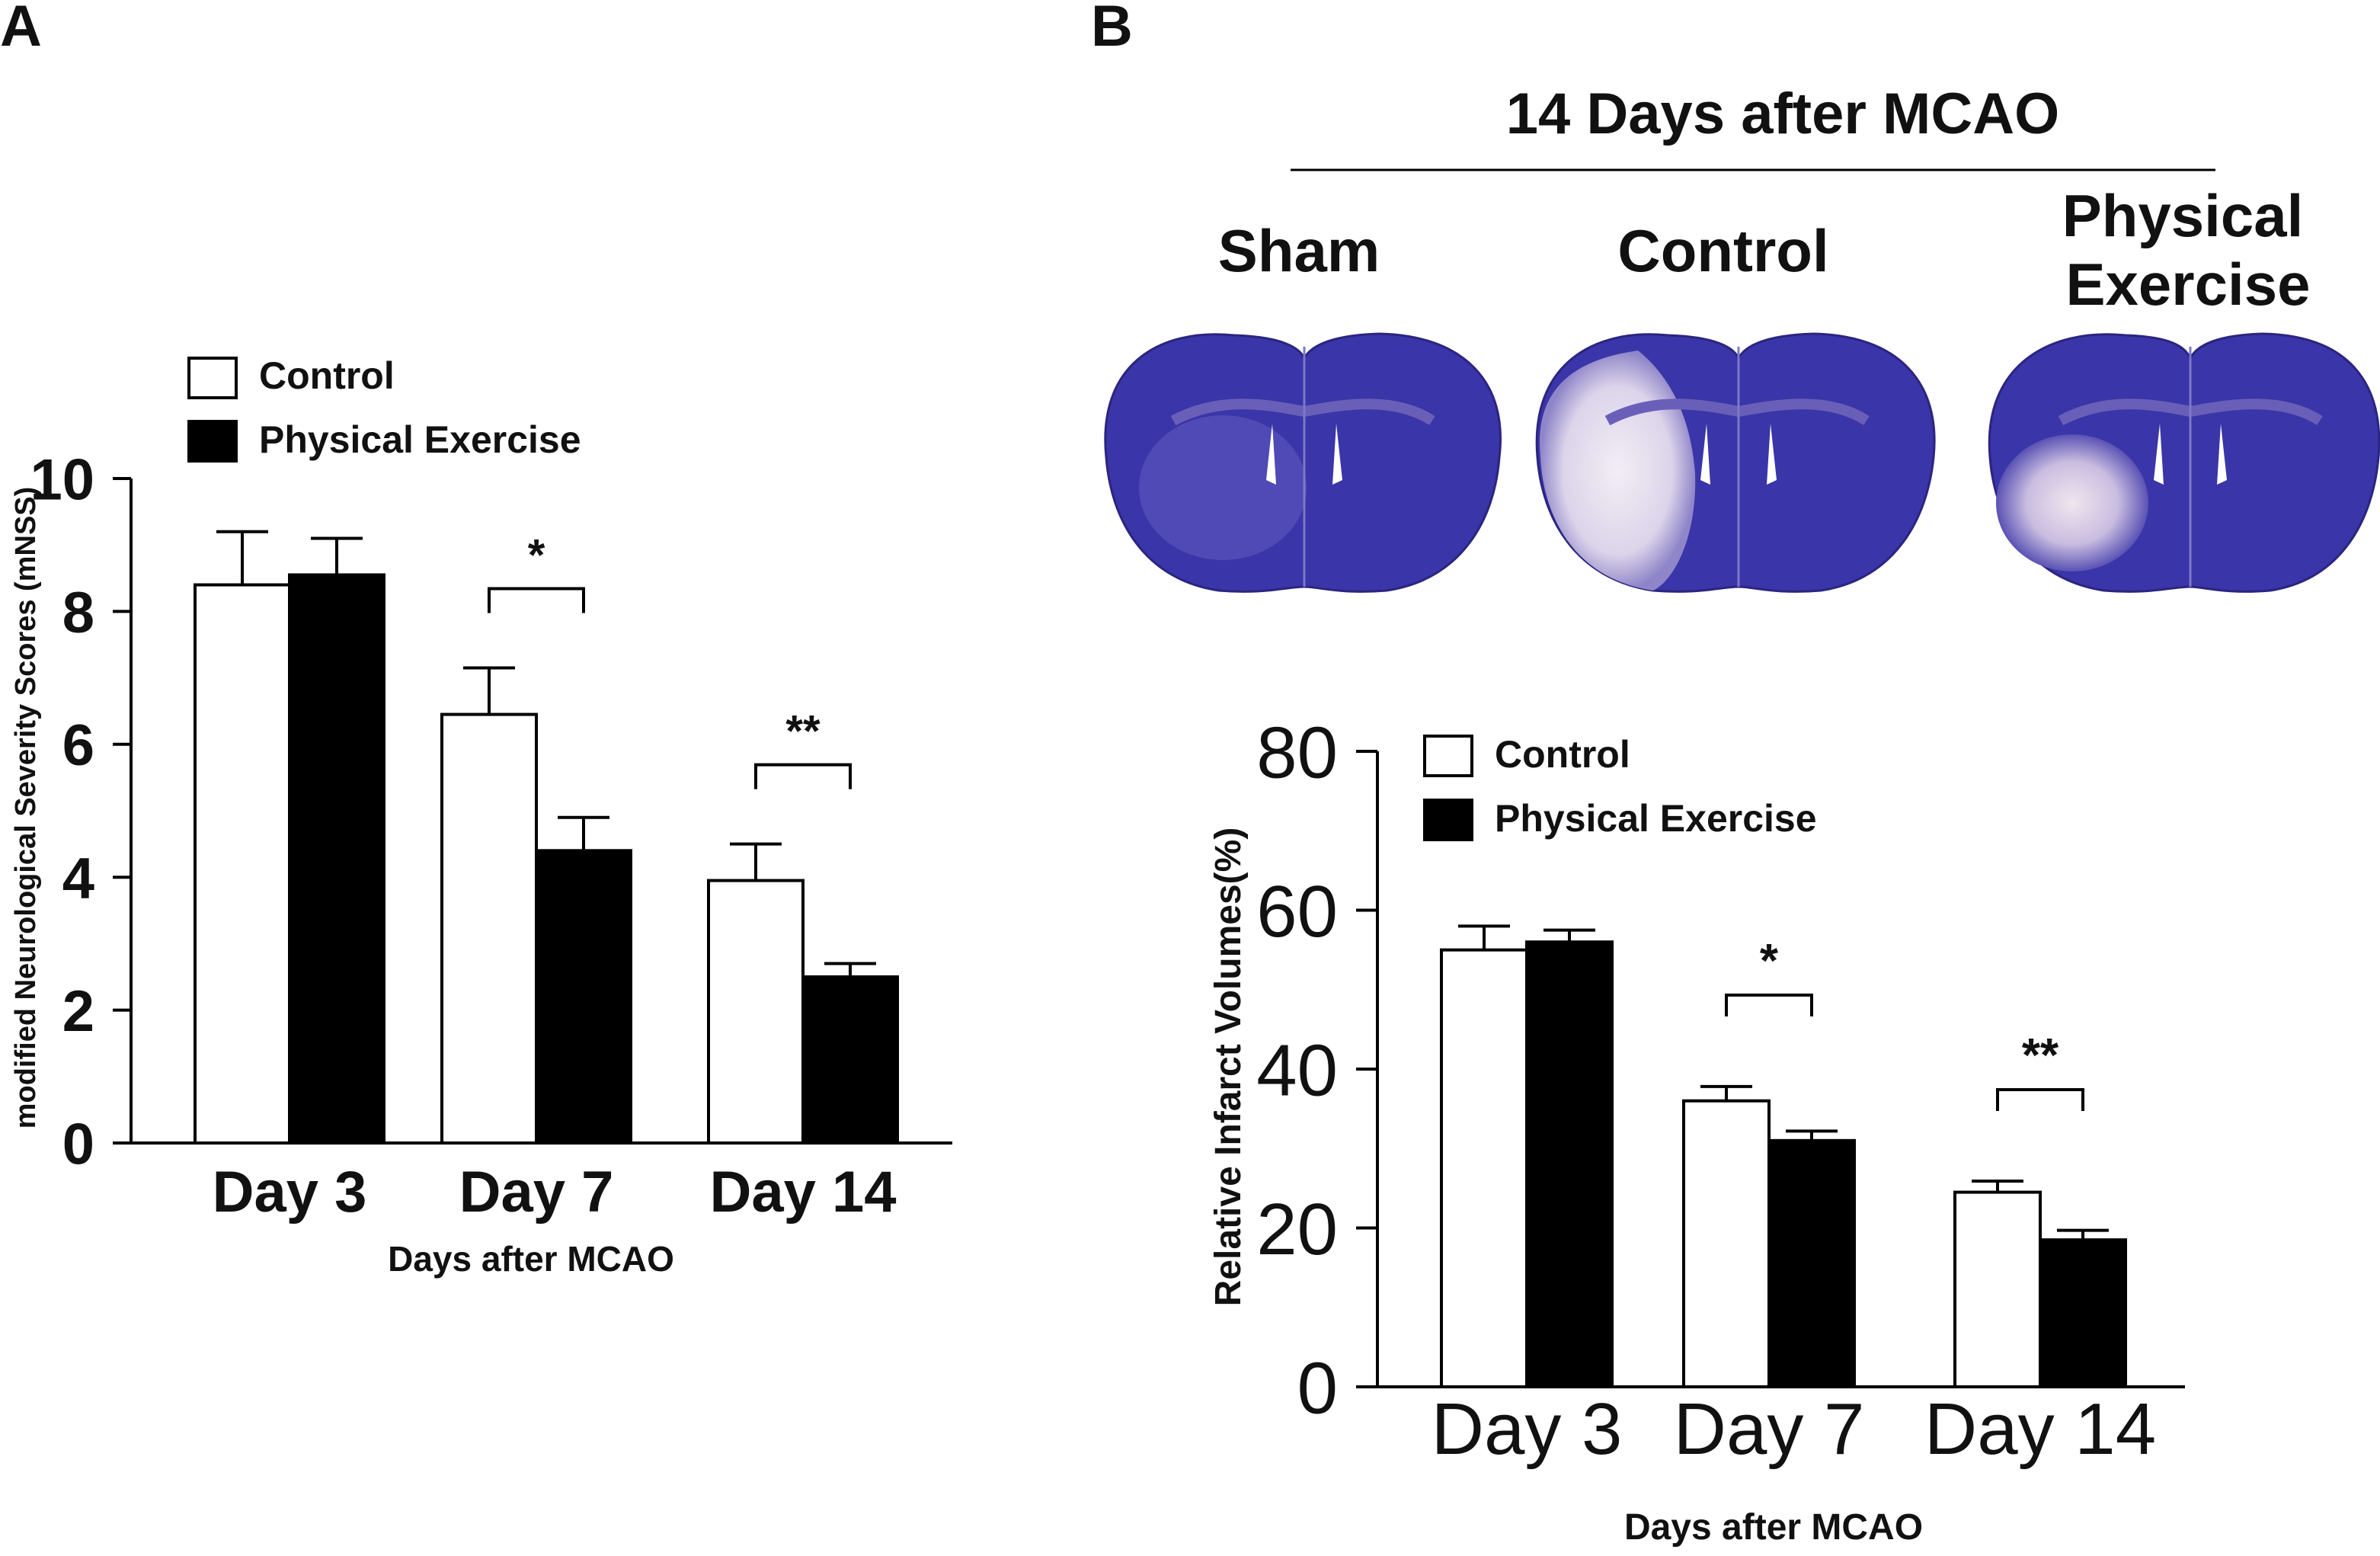 This screenshot has width=2380, height=1556. Describe the element at coordinates (2183, 215) in the screenshot. I see `section-label-exercise-line1: Physical` at that location.